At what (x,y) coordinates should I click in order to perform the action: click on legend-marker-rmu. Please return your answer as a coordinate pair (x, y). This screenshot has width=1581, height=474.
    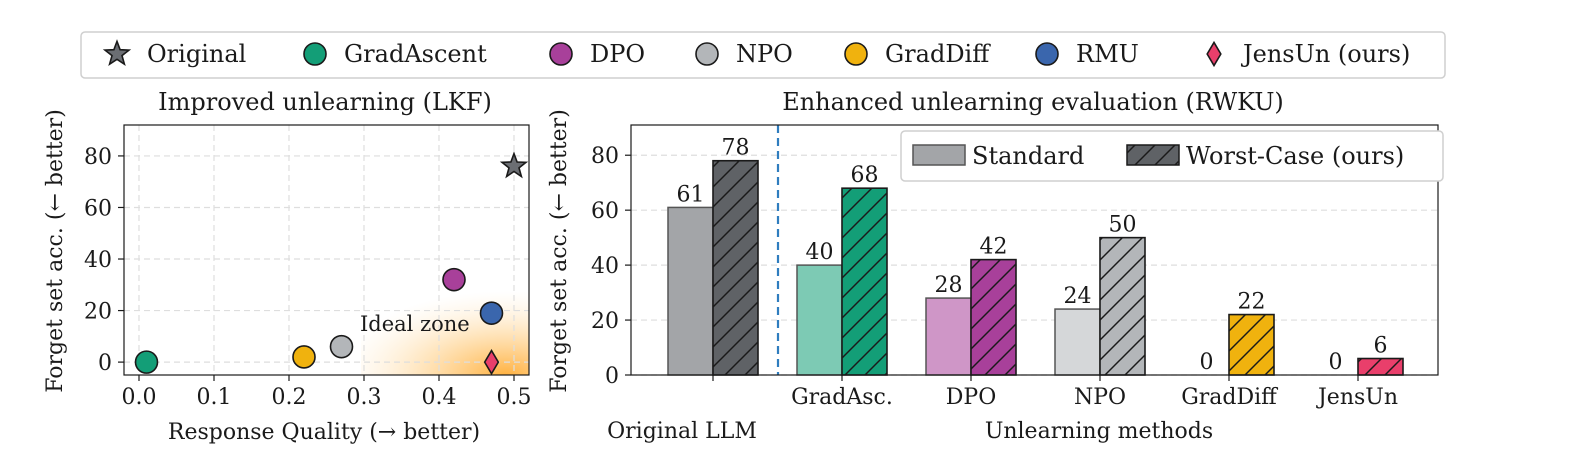
    Looking at the image, I should click on (1047, 54).